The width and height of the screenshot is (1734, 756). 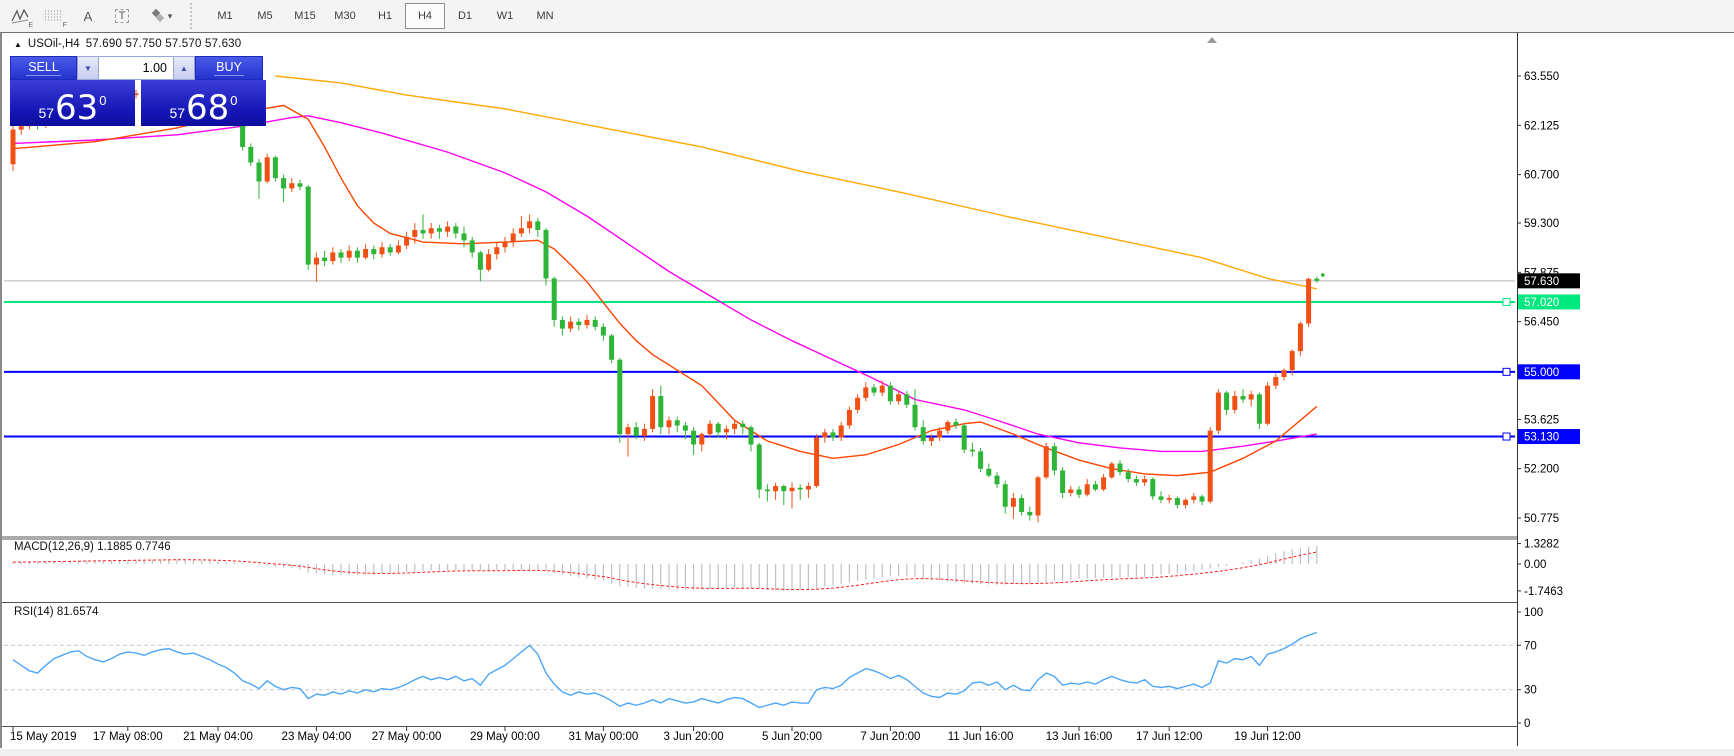 I want to click on dotted-grid, so click(x=54, y=15).